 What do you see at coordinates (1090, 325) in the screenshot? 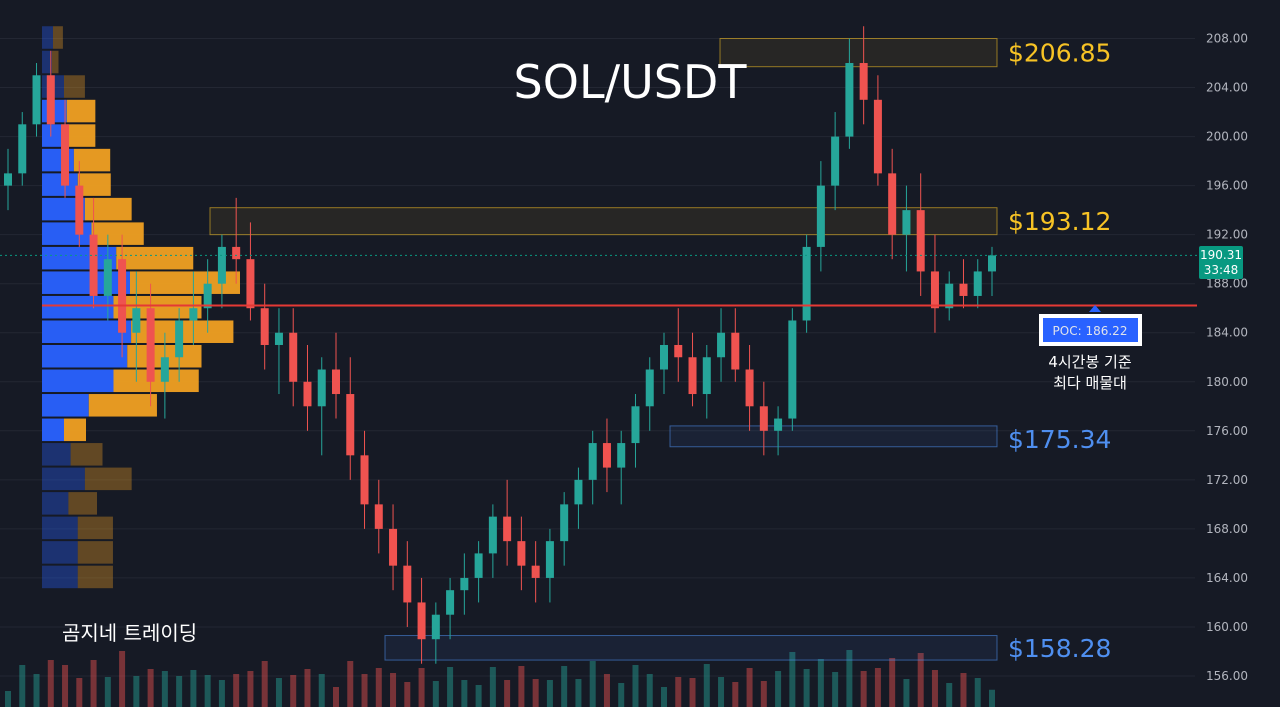
I see `poc-badge: POC: 186.22` at bounding box center [1090, 325].